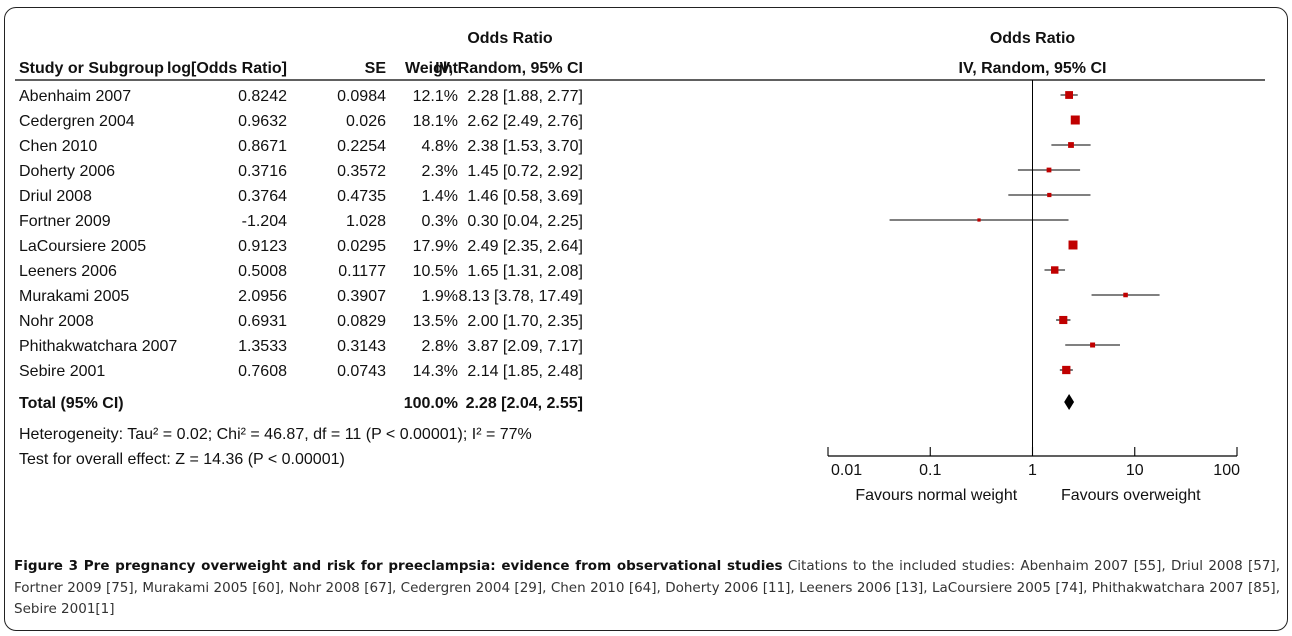 The height and width of the screenshot is (636, 1292). I want to click on study-name: Abenhaim 2007, so click(75, 96).